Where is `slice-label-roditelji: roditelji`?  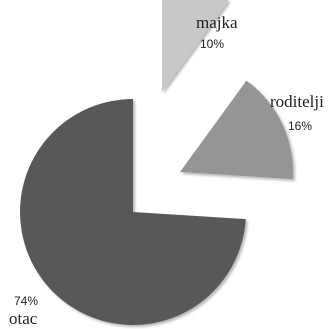 slice-label-roditelji: roditelji is located at coordinates (297, 101).